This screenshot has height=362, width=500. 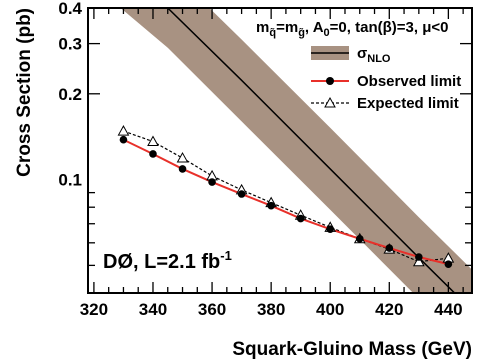 I want to click on x-tick-label: 340, so click(x=153, y=309).